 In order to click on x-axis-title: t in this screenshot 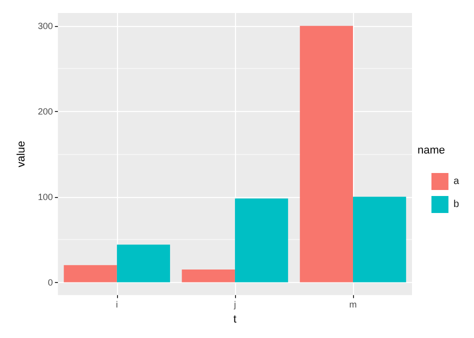, I will do `click(234, 320)`.